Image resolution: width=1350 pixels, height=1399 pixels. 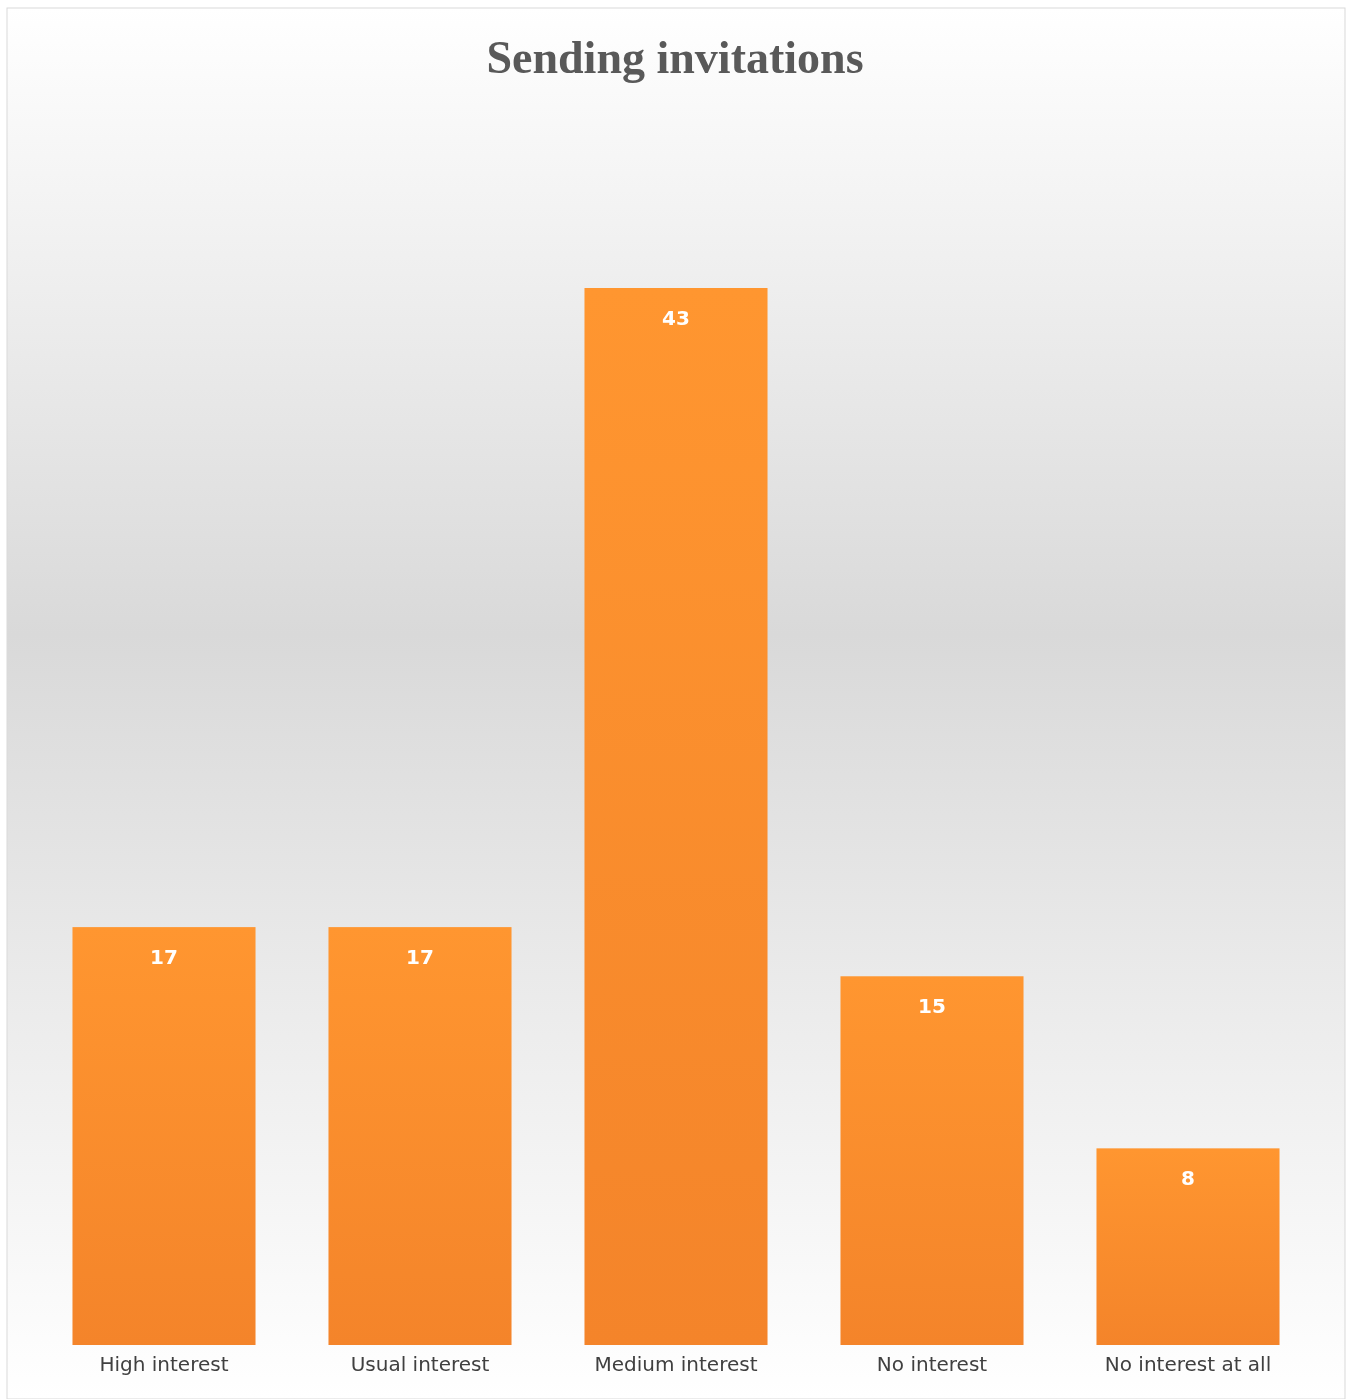 I want to click on x-tick-label: Usual interest, so click(x=420, y=1364).